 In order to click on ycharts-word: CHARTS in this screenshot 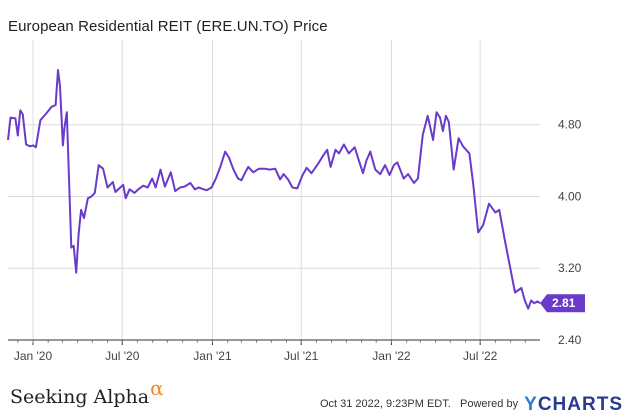, I will do `click(580, 404)`.